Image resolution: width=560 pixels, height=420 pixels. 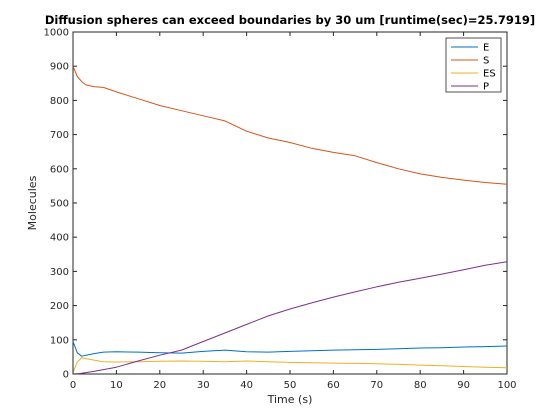 What do you see at coordinates (59, 238) in the screenshot?
I see `y-tick-label: 400` at bounding box center [59, 238].